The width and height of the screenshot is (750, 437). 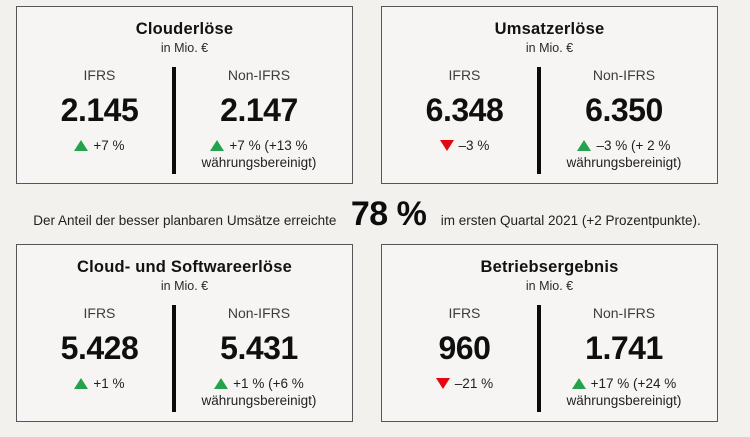 I want to click on ifrs-change: +1 %, so click(x=99, y=384).